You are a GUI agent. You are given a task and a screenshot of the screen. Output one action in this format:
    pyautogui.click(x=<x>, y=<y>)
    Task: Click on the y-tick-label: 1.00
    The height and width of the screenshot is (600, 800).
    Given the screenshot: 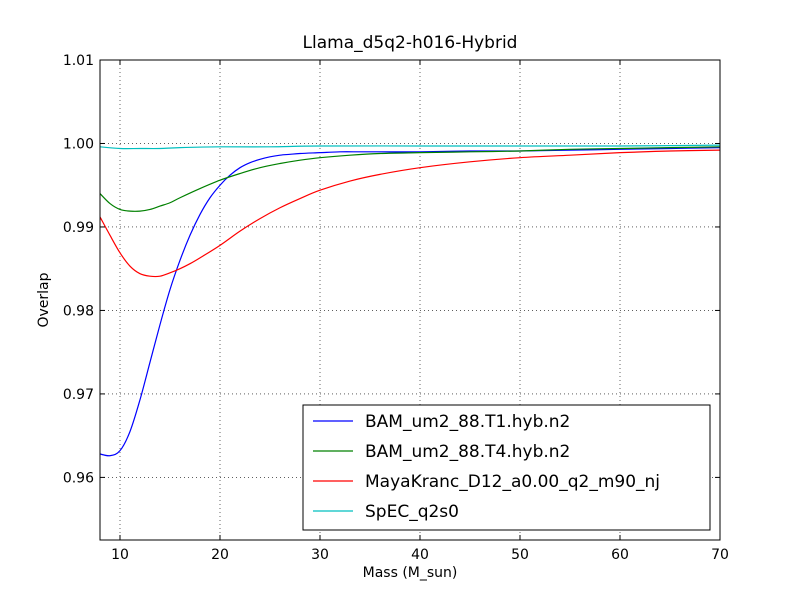 What is the action you would take?
    pyautogui.click(x=78, y=144)
    